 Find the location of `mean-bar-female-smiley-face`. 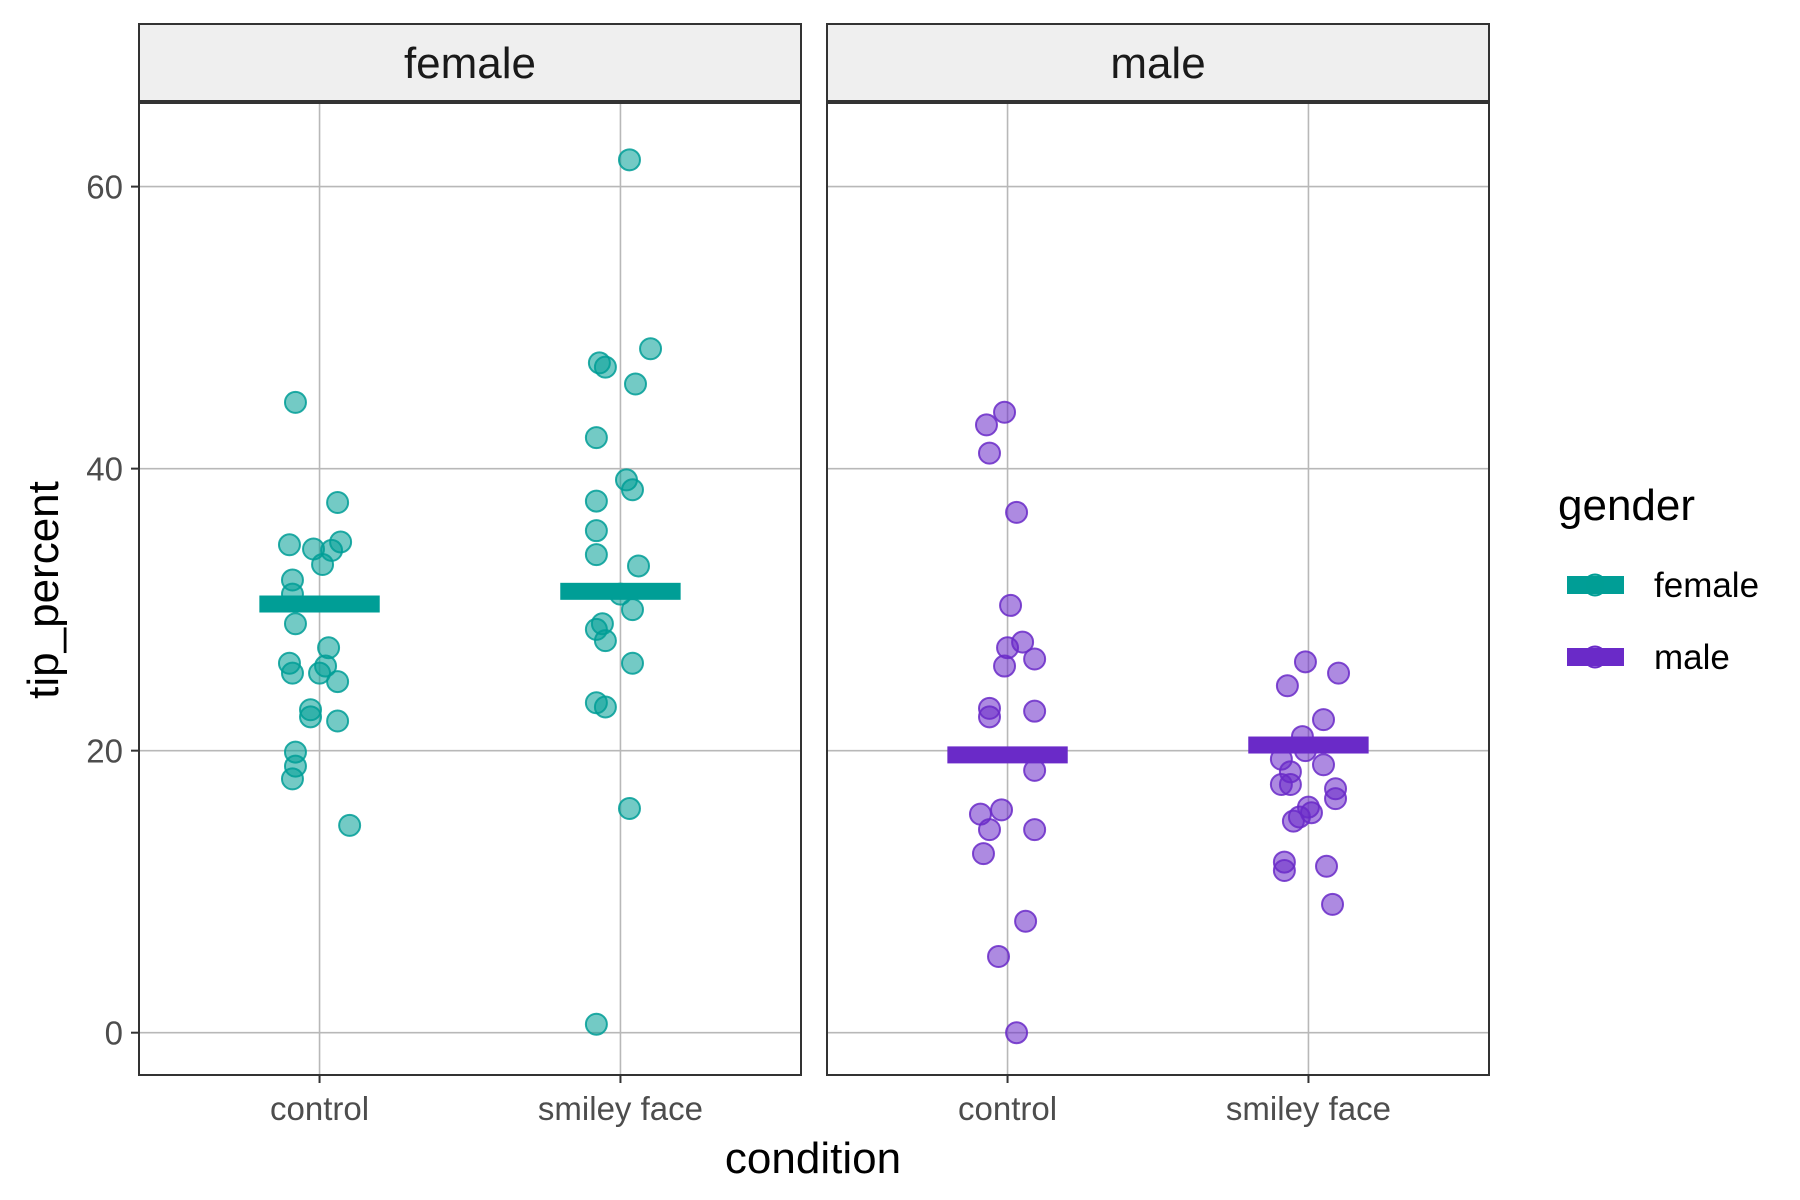

mean-bar-female-smiley-face is located at coordinates (620, 591).